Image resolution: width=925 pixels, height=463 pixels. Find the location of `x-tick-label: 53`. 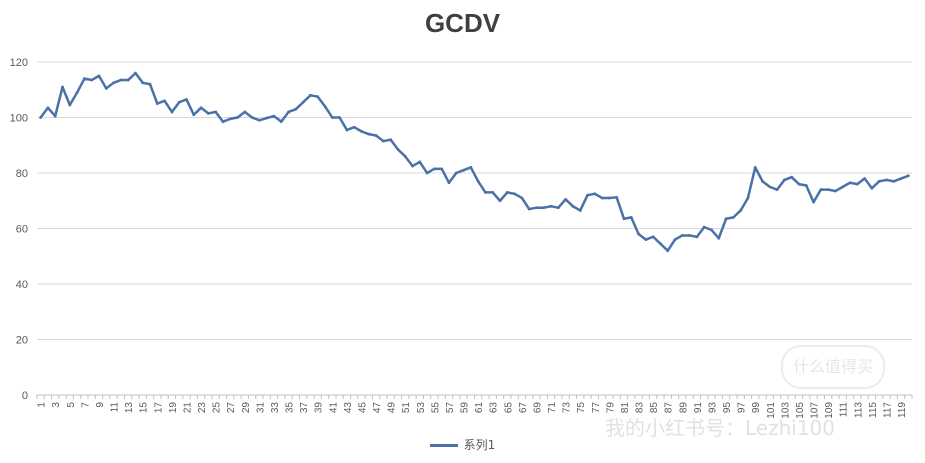

x-tick-label: 53 is located at coordinates (421, 408).